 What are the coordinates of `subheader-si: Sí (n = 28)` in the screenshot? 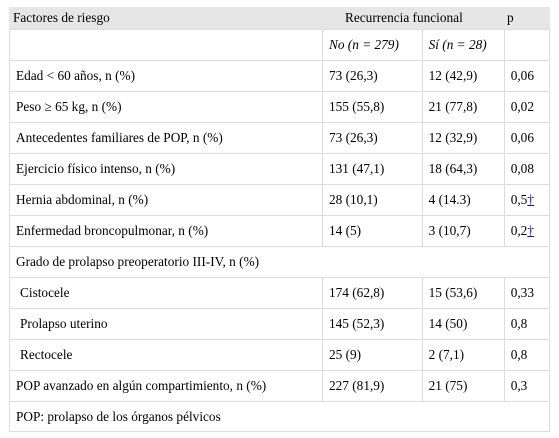 It's located at (463, 45).